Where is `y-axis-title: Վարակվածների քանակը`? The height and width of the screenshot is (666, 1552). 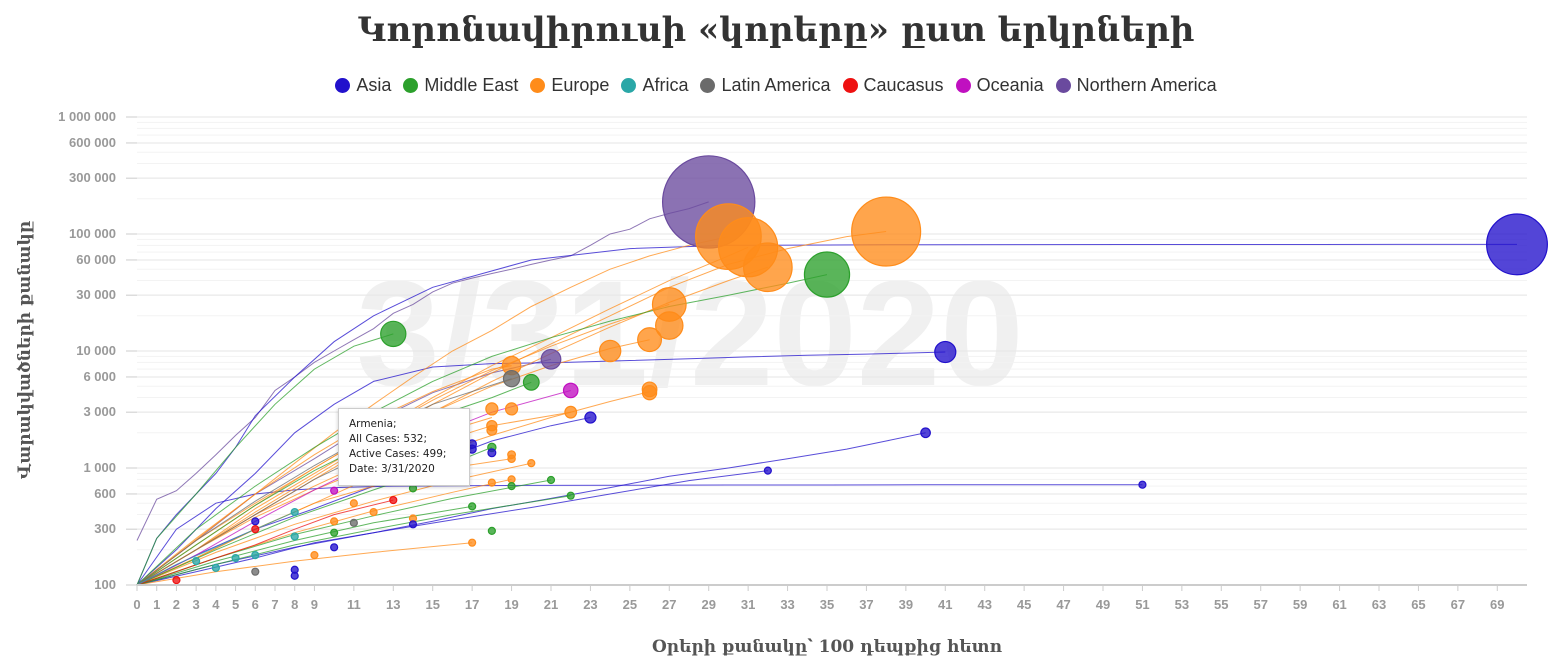
y-axis-title: Վարակվածների քանակը is located at coordinates (25, 349).